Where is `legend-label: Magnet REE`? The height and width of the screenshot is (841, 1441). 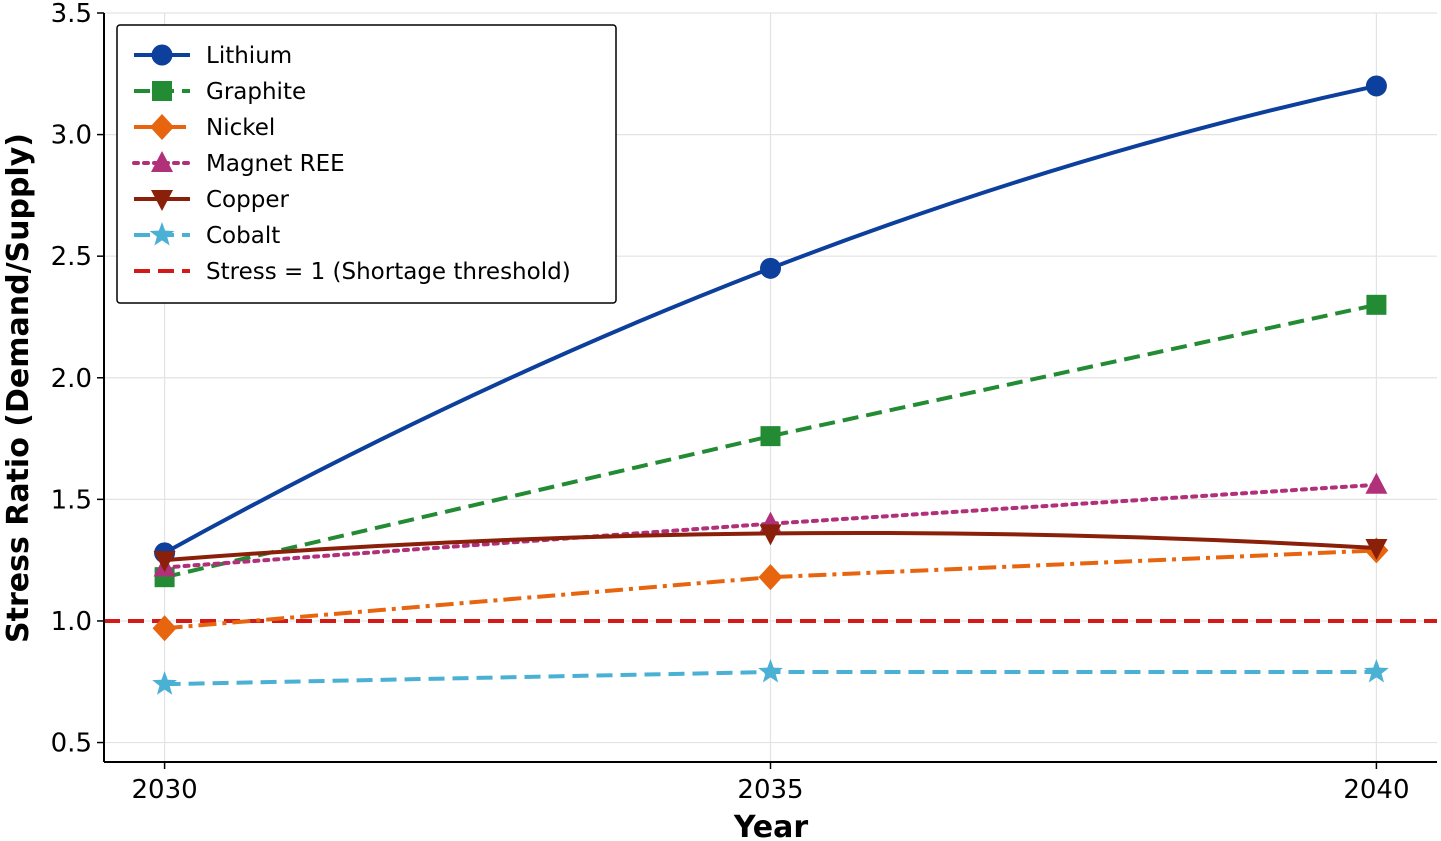 legend-label: Magnet REE is located at coordinates (275, 164).